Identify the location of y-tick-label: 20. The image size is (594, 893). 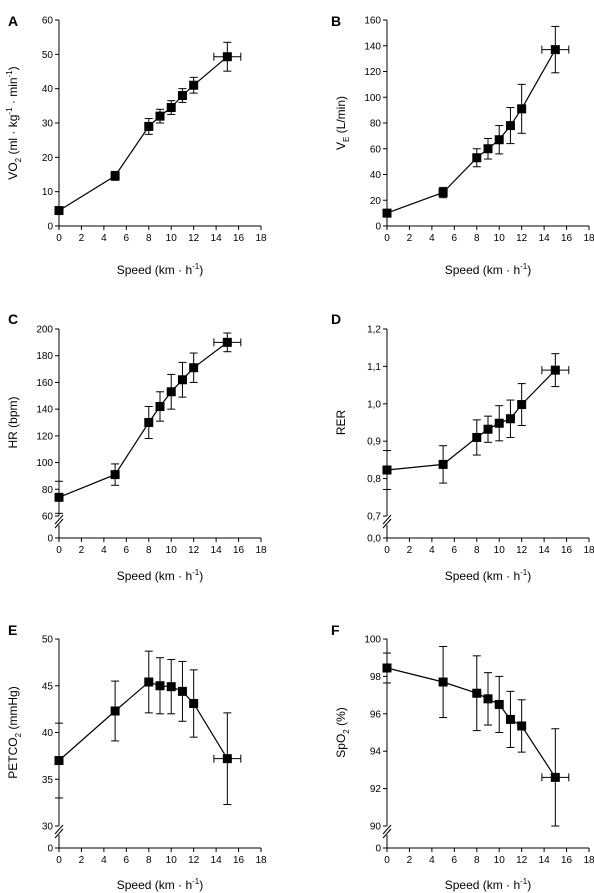
(48, 158).